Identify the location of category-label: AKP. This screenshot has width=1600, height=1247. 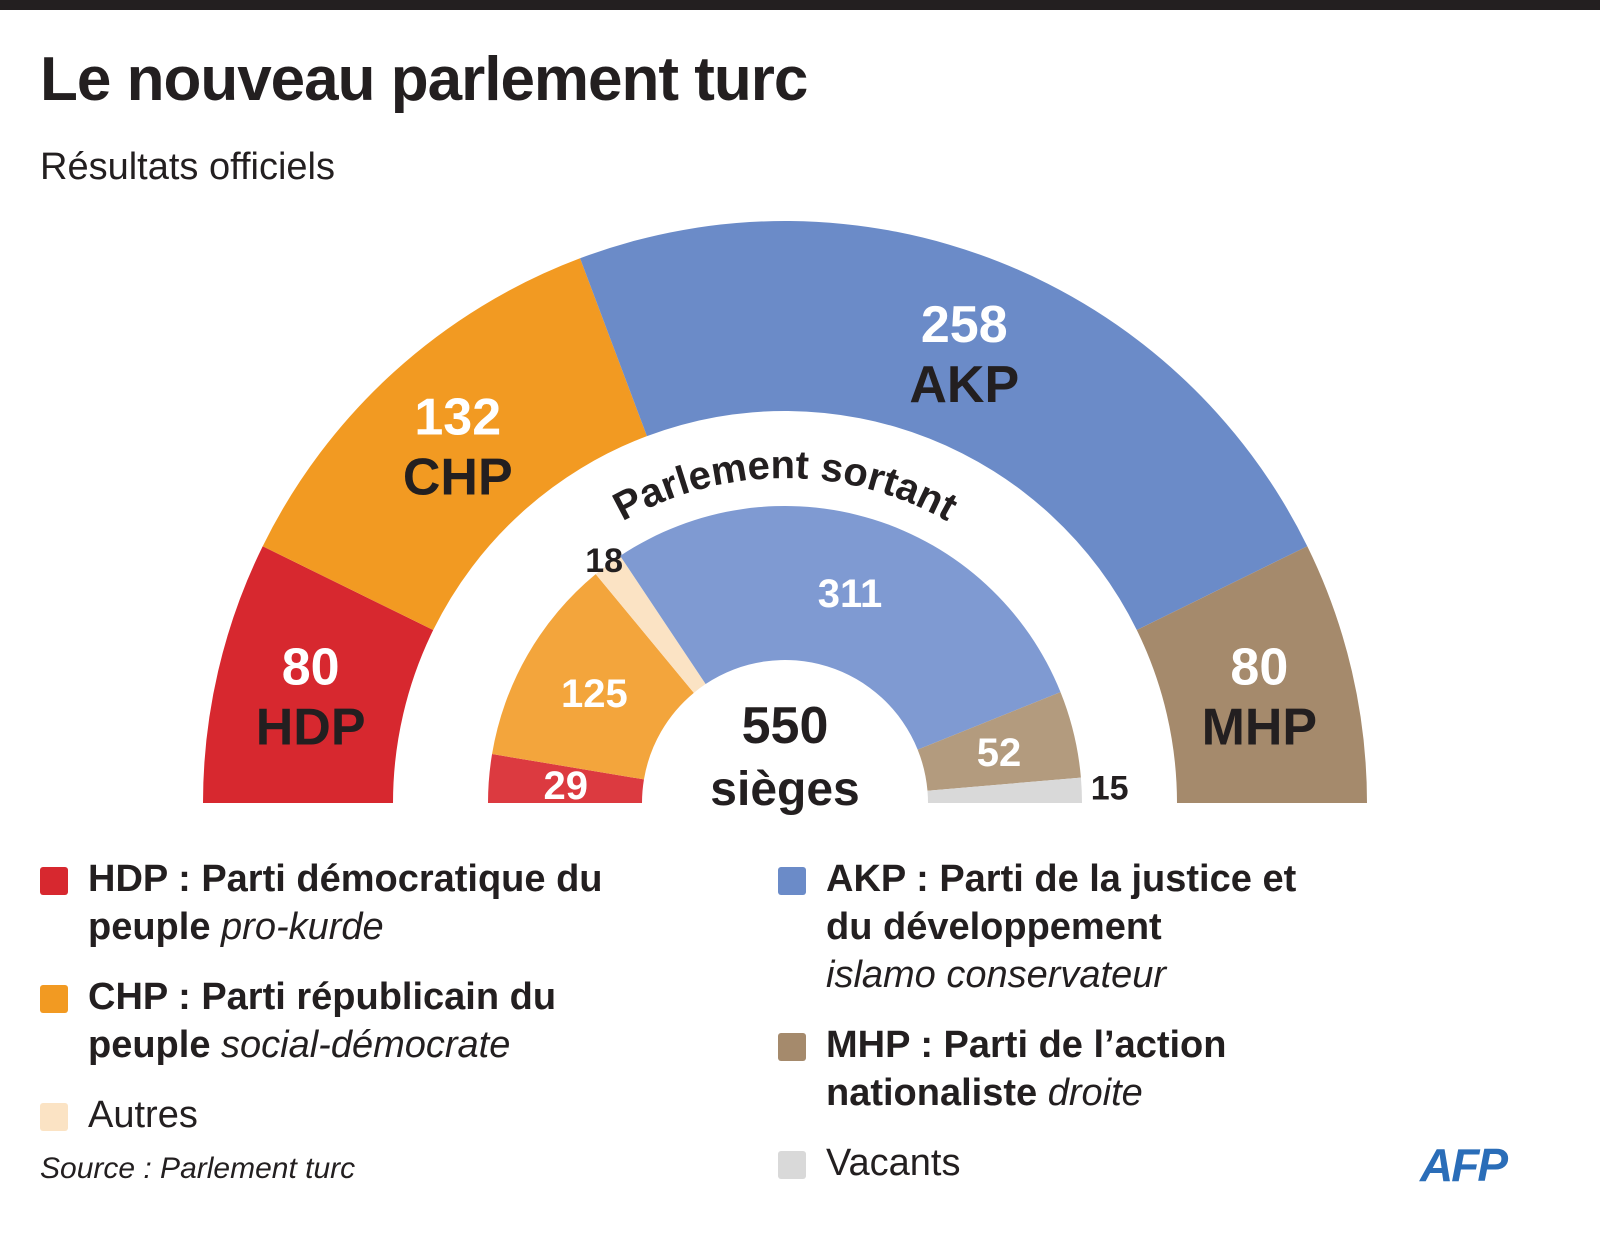
(964, 385).